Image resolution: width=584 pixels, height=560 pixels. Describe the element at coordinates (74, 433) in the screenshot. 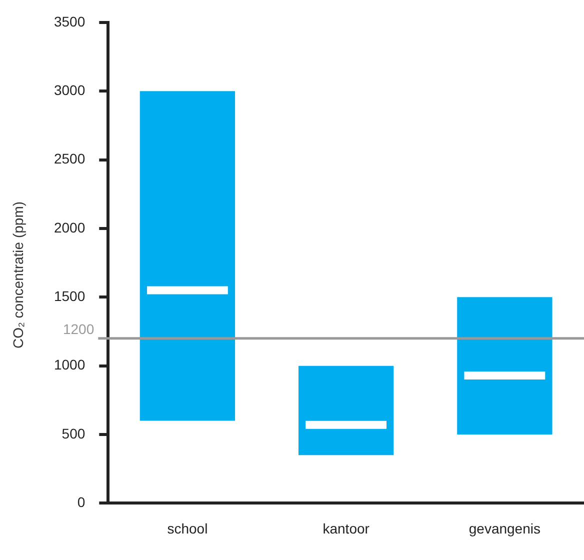

I see `y-tick-label: 500` at that location.